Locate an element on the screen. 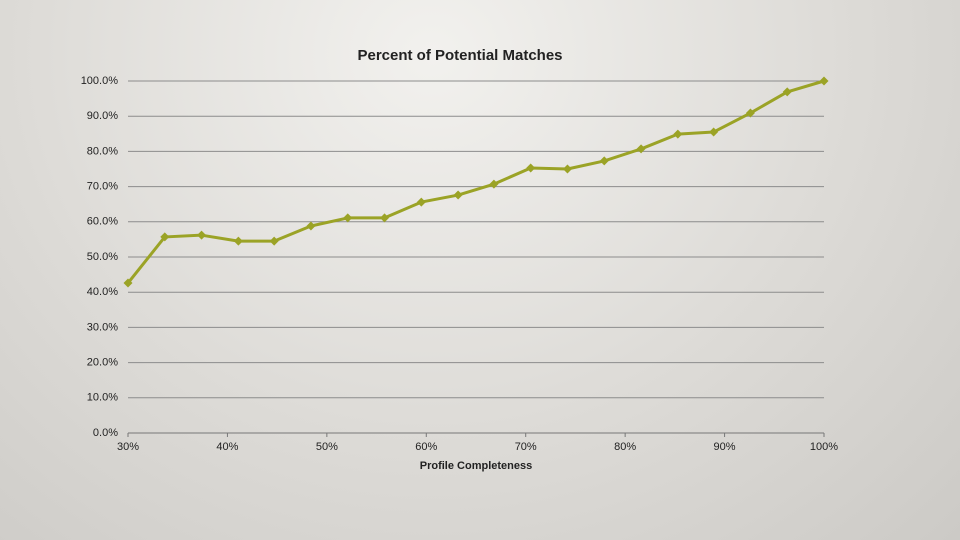 The image size is (960, 540). y-tick-label: 100.0% is located at coordinates (100, 81).